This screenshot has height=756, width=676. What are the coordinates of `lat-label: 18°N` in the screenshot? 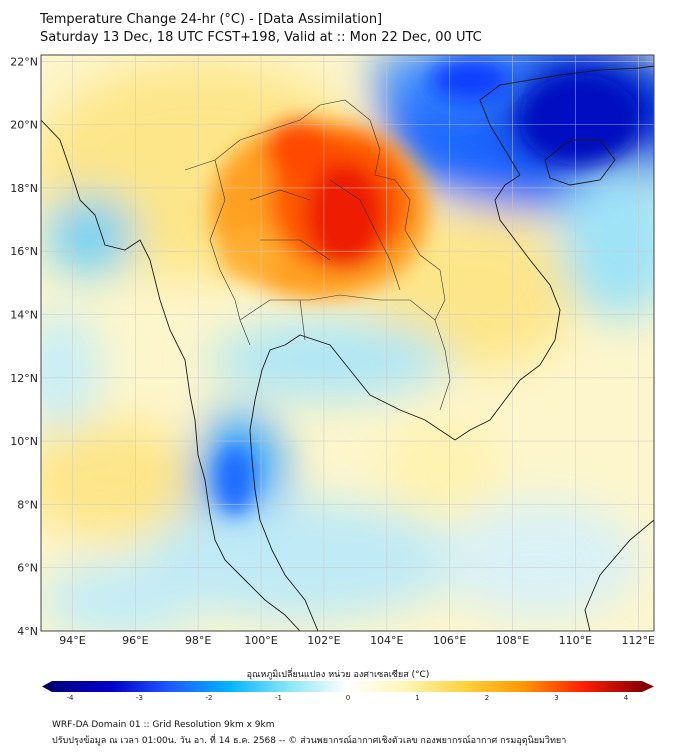 It's located at (24, 188).